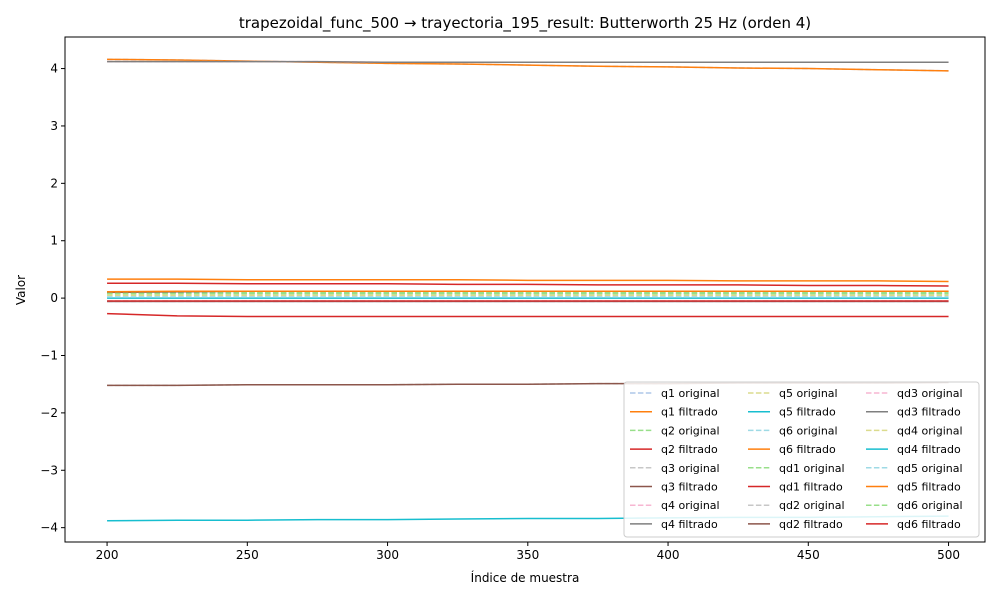 The image size is (1000, 600). Describe the element at coordinates (21, 290) in the screenshot. I see `y-axis-label: Valor` at that location.